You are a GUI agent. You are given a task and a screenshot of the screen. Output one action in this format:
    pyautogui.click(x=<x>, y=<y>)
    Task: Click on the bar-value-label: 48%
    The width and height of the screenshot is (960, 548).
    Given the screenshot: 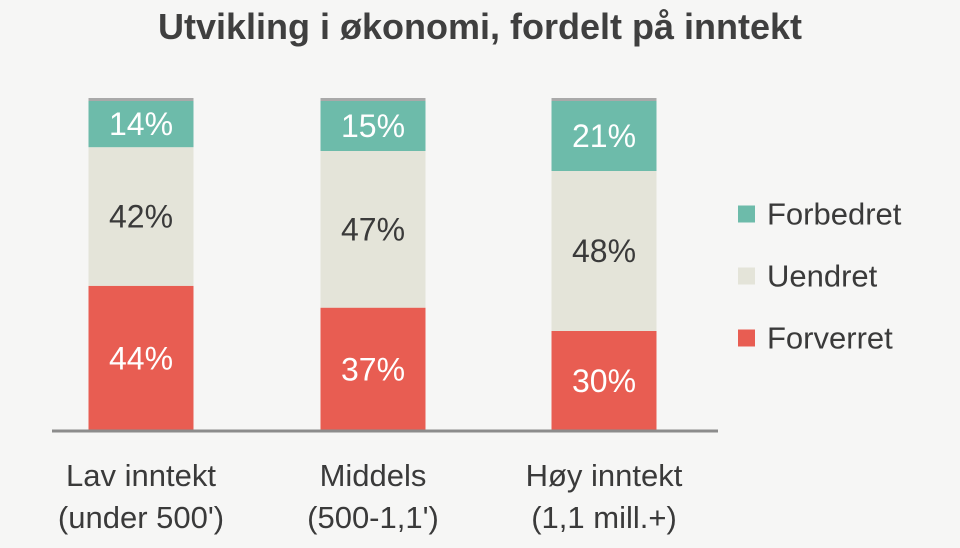 What is the action you would take?
    pyautogui.click(x=604, y=251)
    